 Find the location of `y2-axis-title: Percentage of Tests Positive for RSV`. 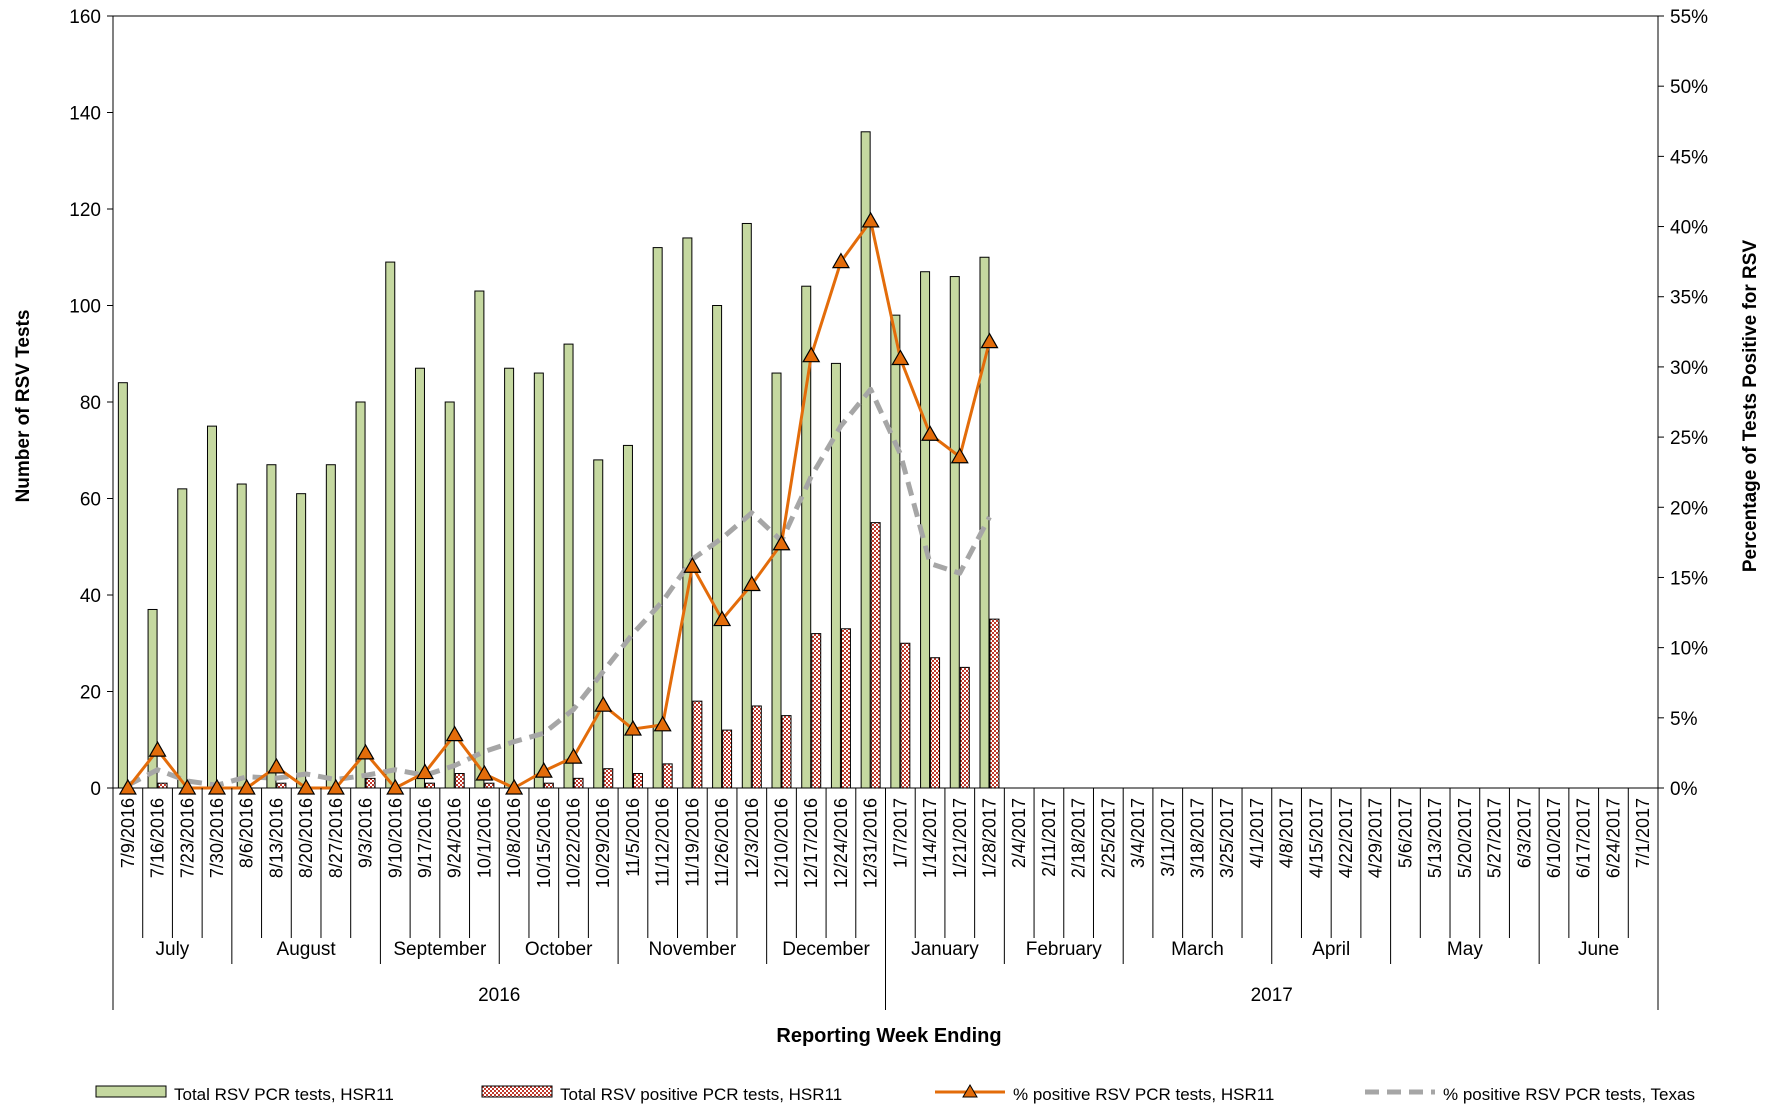

y2-axis-title: Percentage of Tests Positive for RSV is located at coordinates (1750, 406).